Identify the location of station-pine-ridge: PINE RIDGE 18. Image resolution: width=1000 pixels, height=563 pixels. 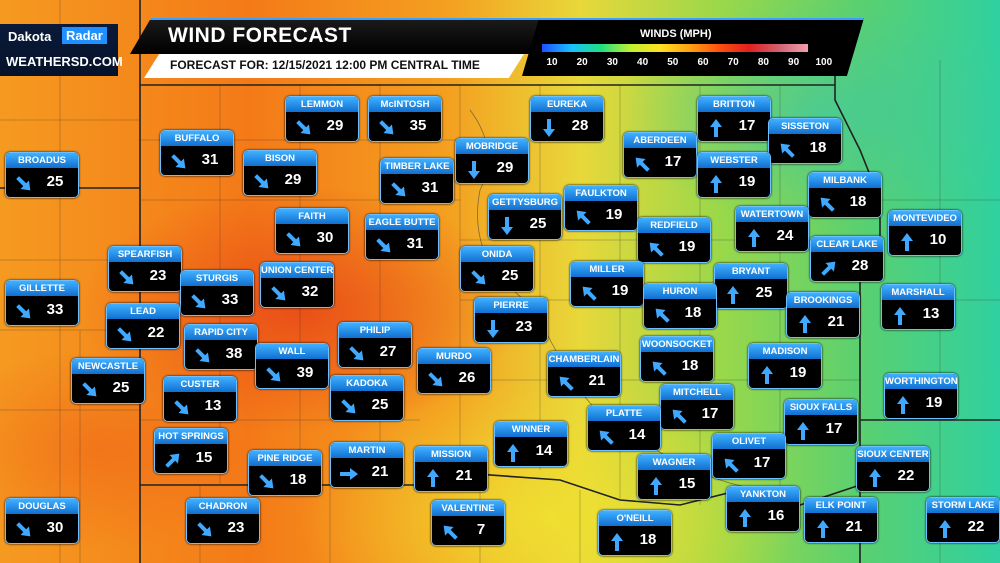
(285, 473).